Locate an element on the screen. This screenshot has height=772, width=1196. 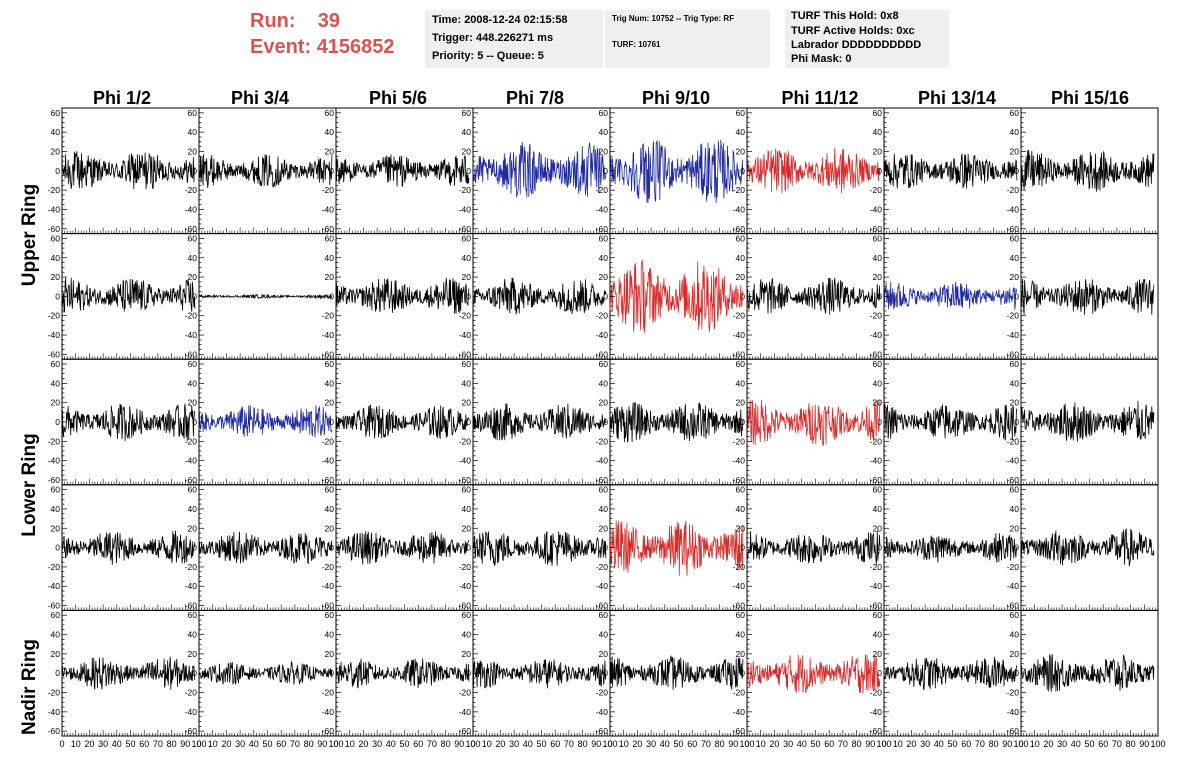
x-tick-label: 100 is located at coordinates (609, 744).